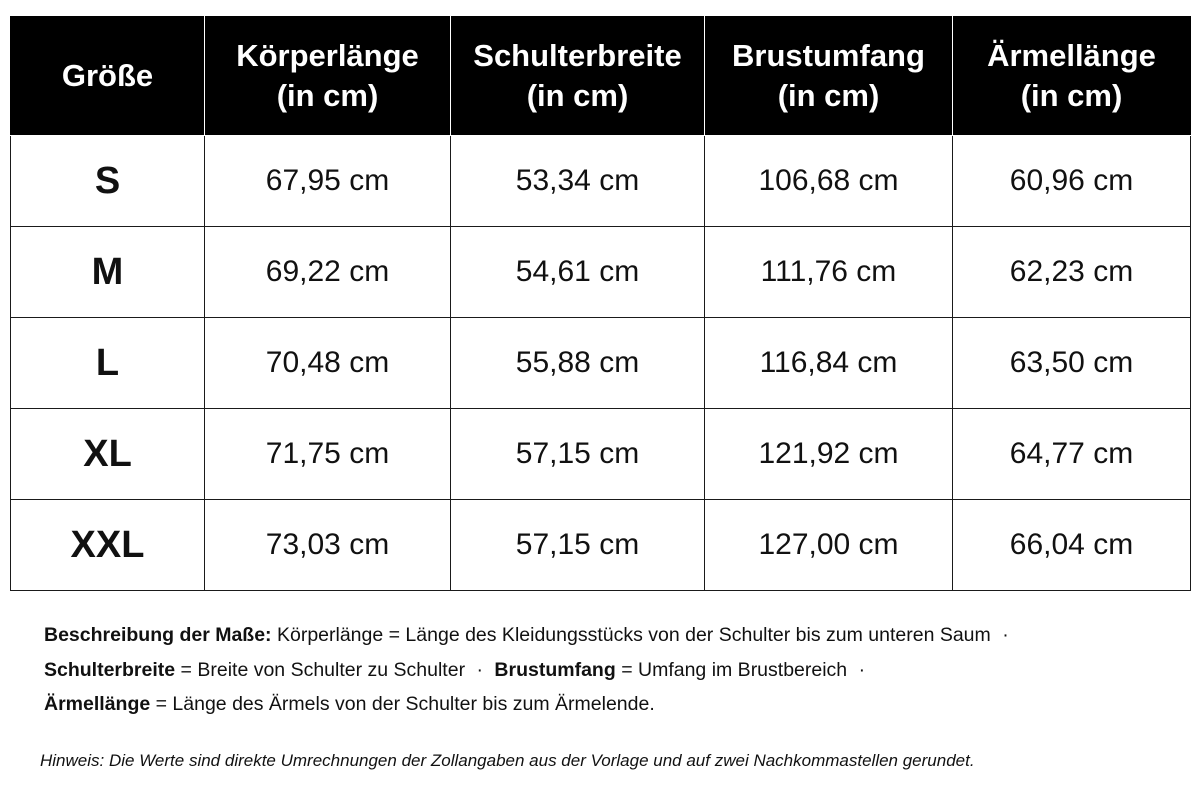 The height and width of the screenshot is (800, 1200). Describe the element at coordinates (327, 272) in the screenshot. I see `body-length-cell: 69,22 cm` at that location.